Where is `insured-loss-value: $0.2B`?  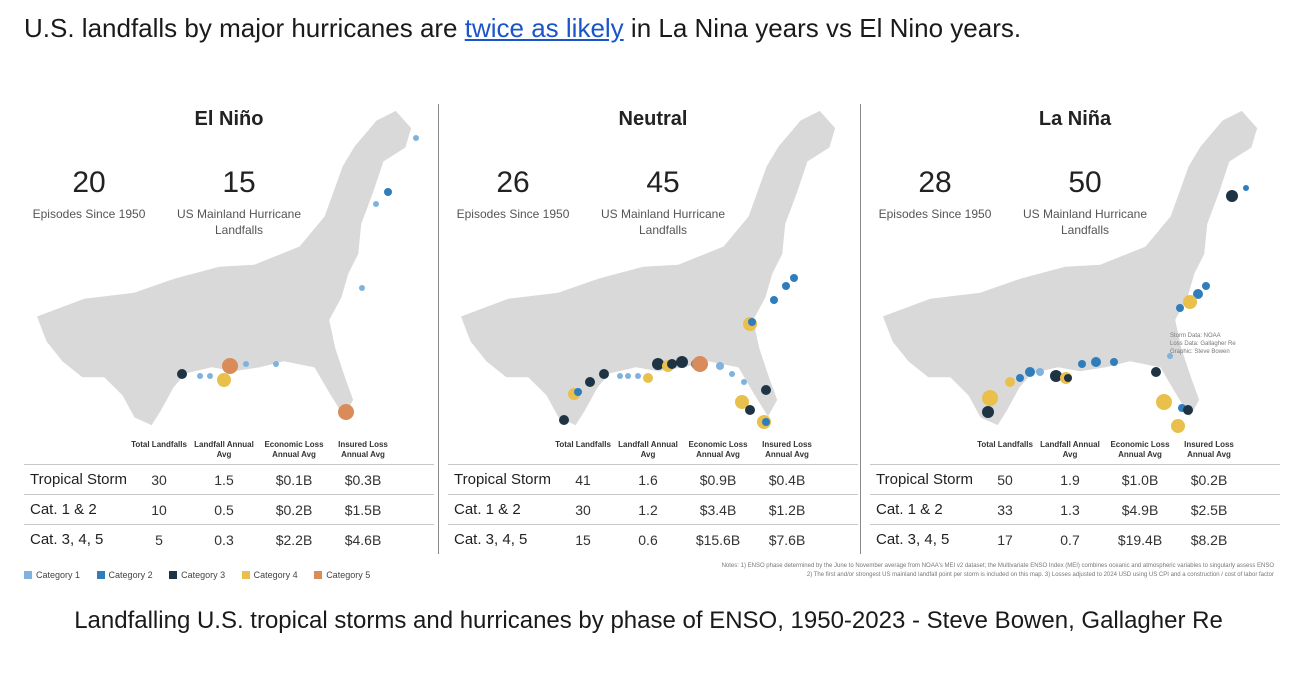
insured-loss-value: $0.2B is located at coordinates (1209, 480).